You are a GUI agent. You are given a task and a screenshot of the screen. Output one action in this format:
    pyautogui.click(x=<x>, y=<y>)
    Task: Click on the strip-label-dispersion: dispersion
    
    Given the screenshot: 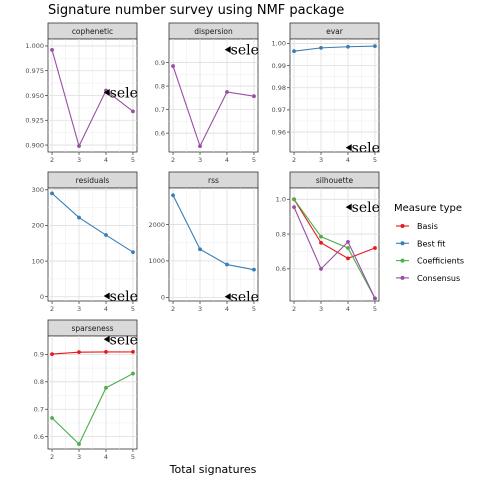 What is the action you would take?
    pyautogui.click(x=213, y=31)
    